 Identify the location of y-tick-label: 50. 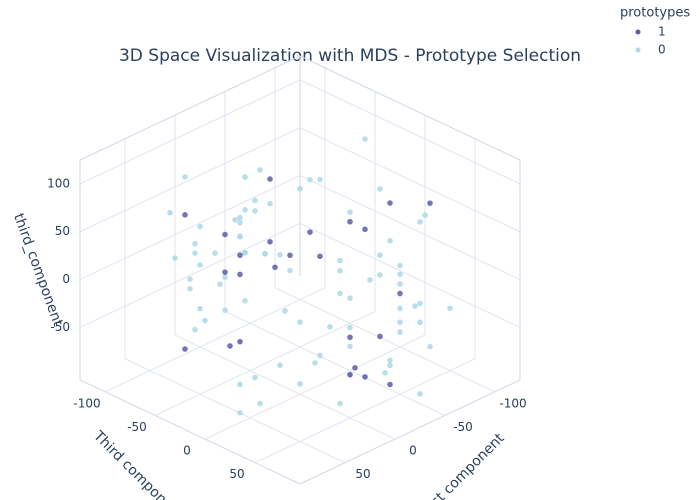
(236, 474).